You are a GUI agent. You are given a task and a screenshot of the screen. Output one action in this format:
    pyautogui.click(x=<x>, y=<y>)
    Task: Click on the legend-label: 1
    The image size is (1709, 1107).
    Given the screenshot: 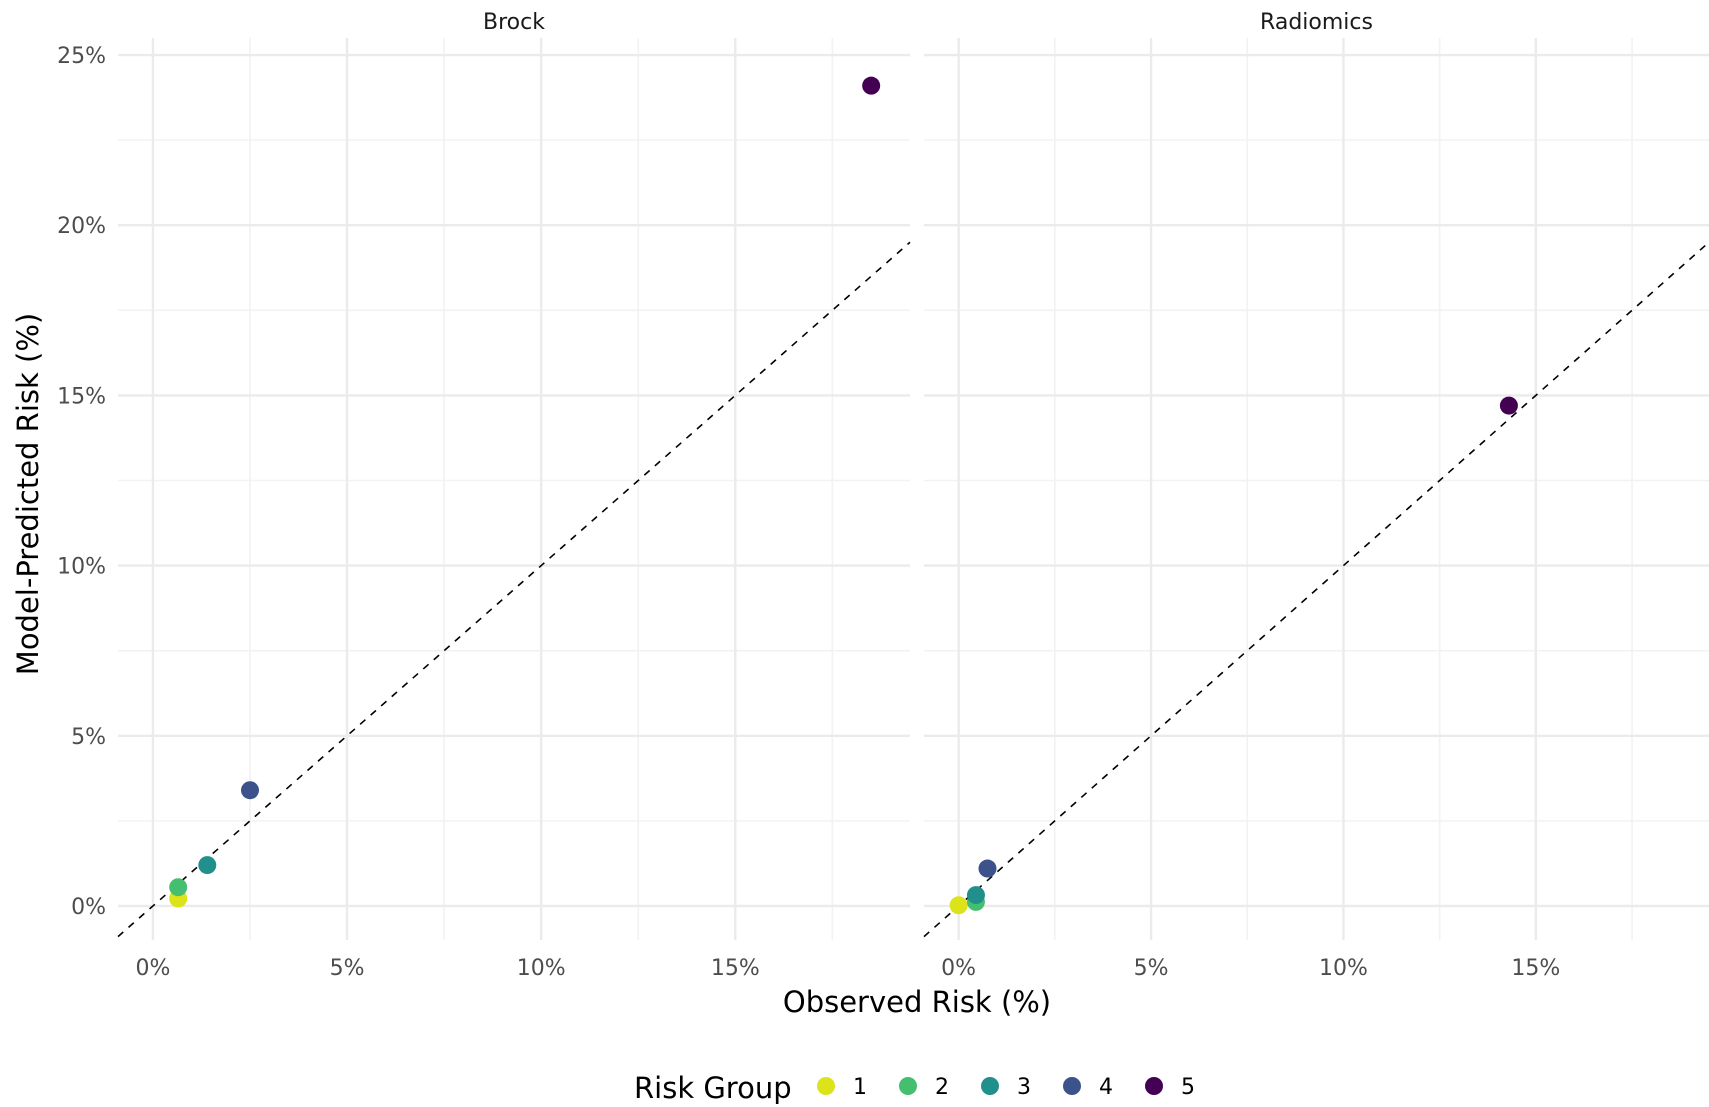 What is the action you would take?
    pyautogui.click(x=860, y=1087)
    